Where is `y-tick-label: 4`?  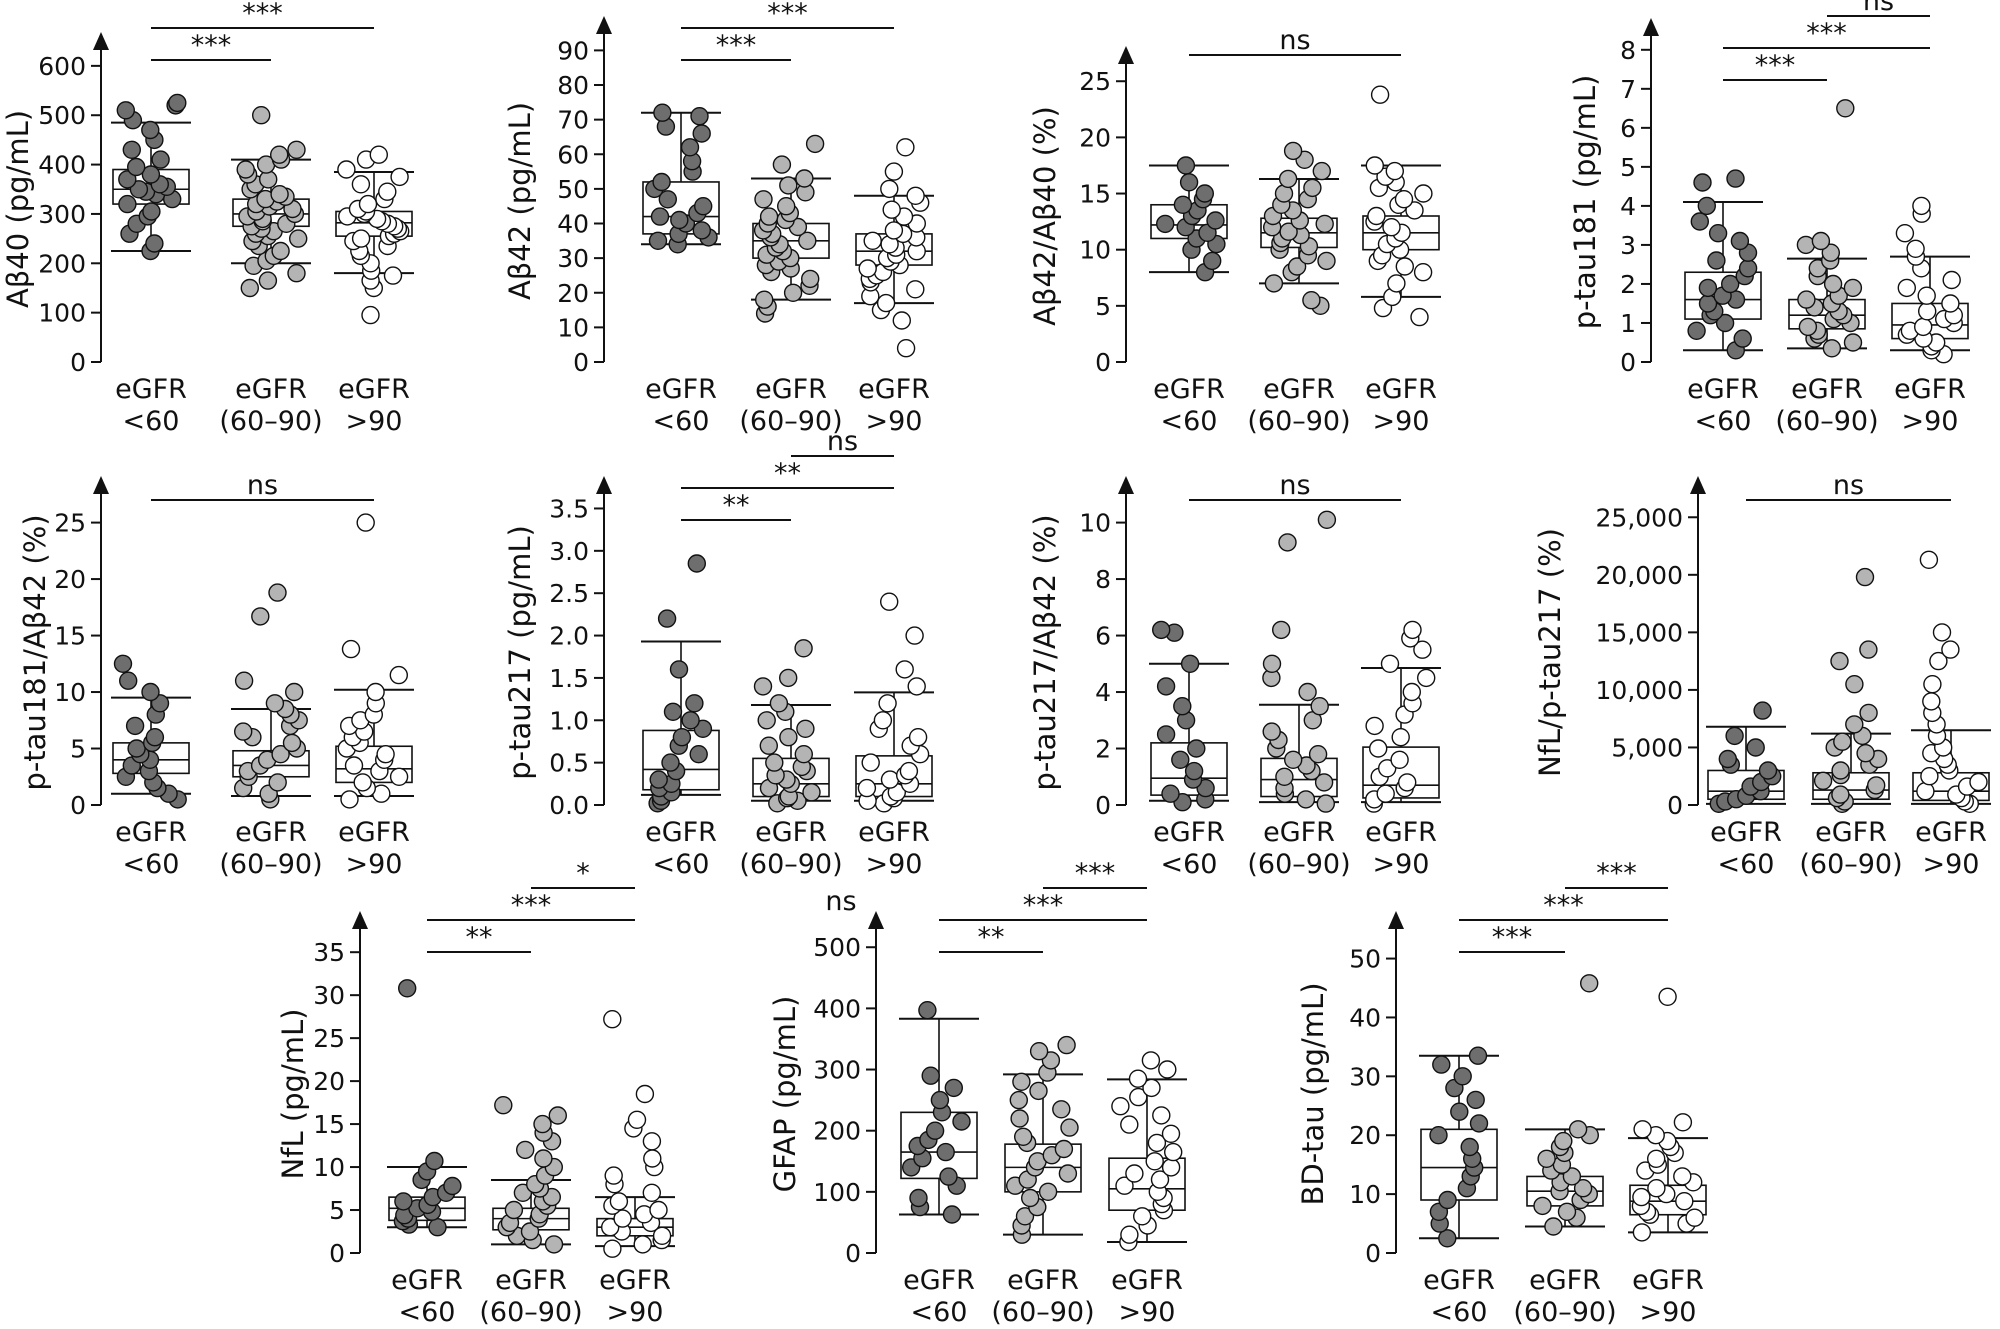
y-tick-label: 4 is located at coordinates (1628, 206).